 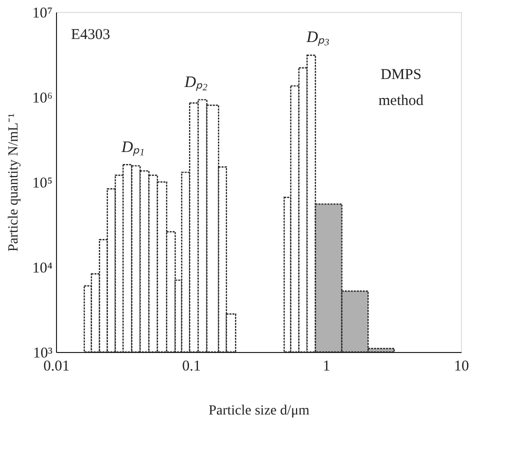 I want to click on annotation: E4303, so click(x=90, y=35).